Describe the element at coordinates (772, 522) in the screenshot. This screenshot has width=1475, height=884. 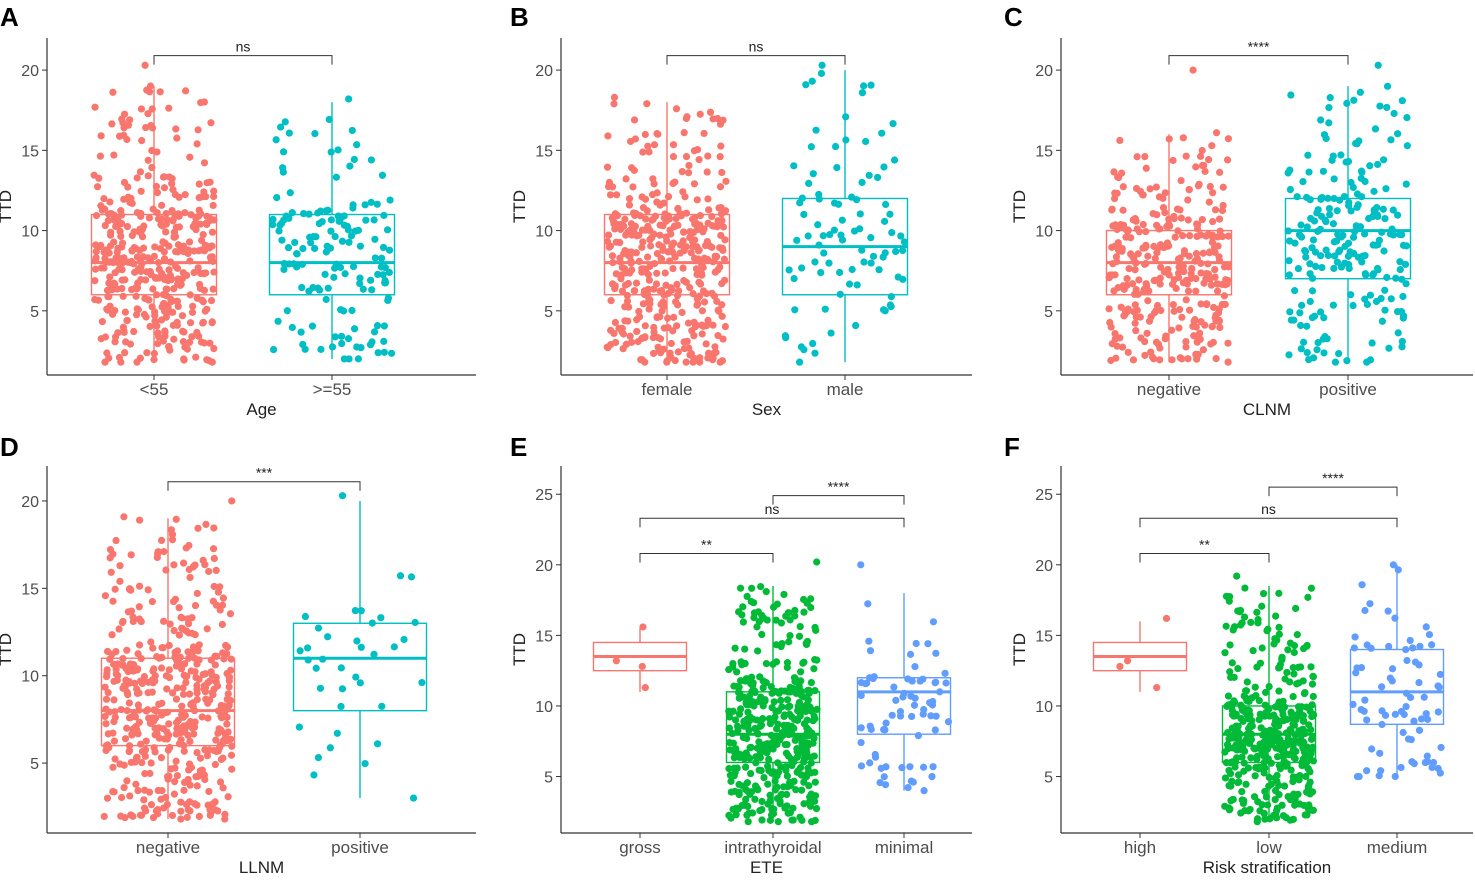
I see `bracket-line` at that location.